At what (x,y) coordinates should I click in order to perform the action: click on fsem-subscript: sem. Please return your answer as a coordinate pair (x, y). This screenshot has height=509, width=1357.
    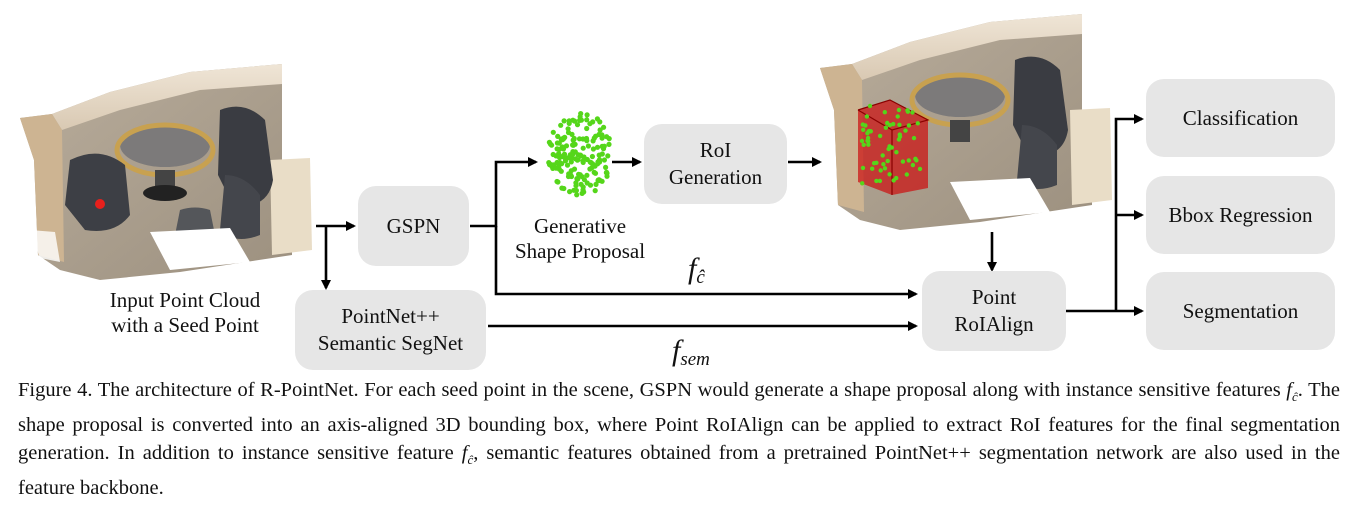
    Looking at the image, I should click on (695, 359).